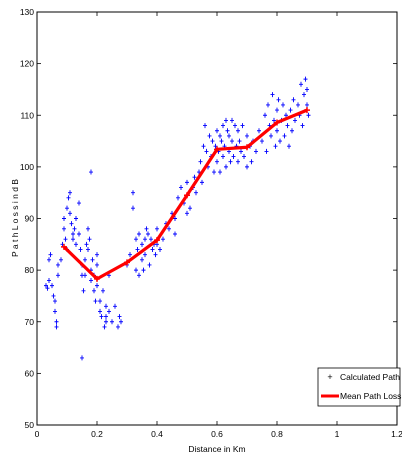 The width and height of the screenshot is (402, 458). What do you see at coordinates (157, 434) in the screenshot?
I see `x-tick-label: 0.4` at bounding box center [157, 434].